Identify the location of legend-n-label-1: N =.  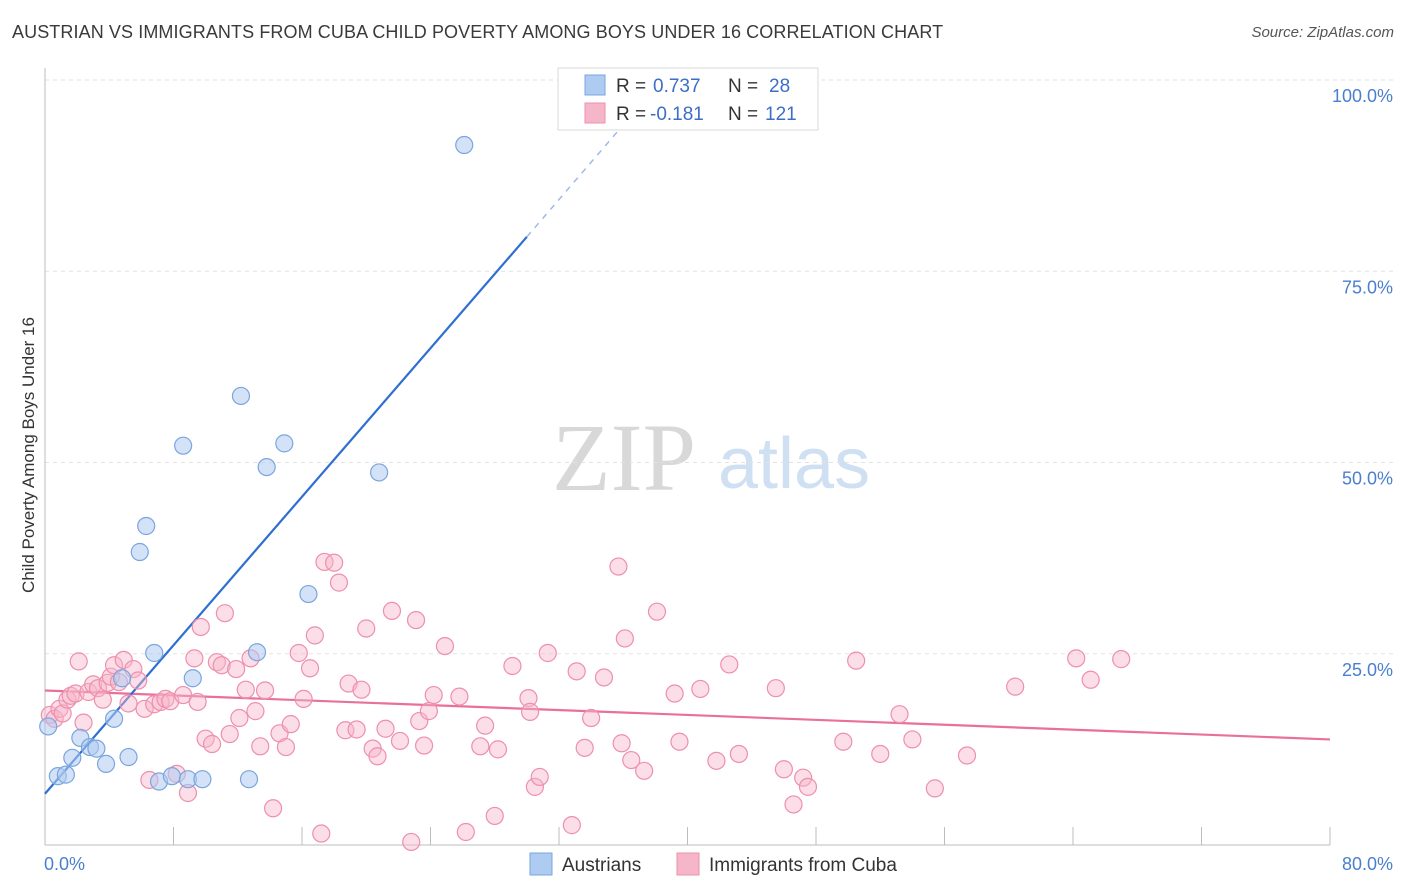
(743, 86).